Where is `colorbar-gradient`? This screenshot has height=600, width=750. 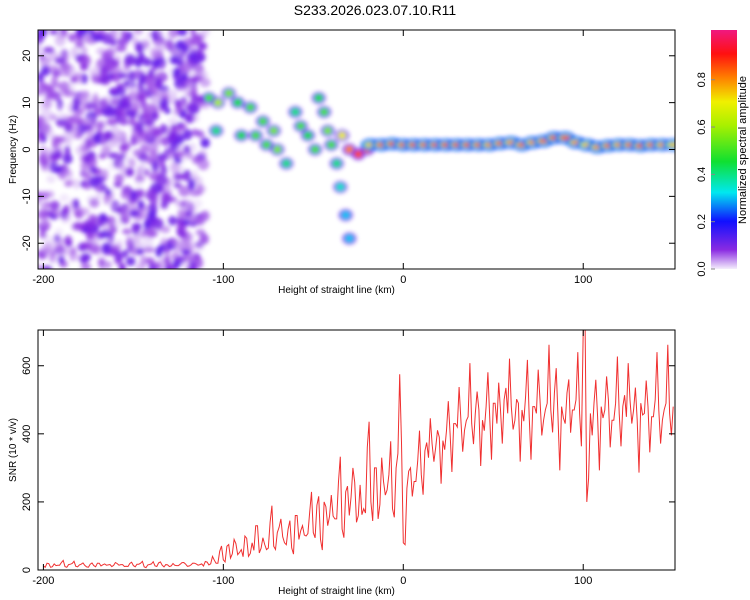 colorbar-gradient is located at coordinates (724, 149).